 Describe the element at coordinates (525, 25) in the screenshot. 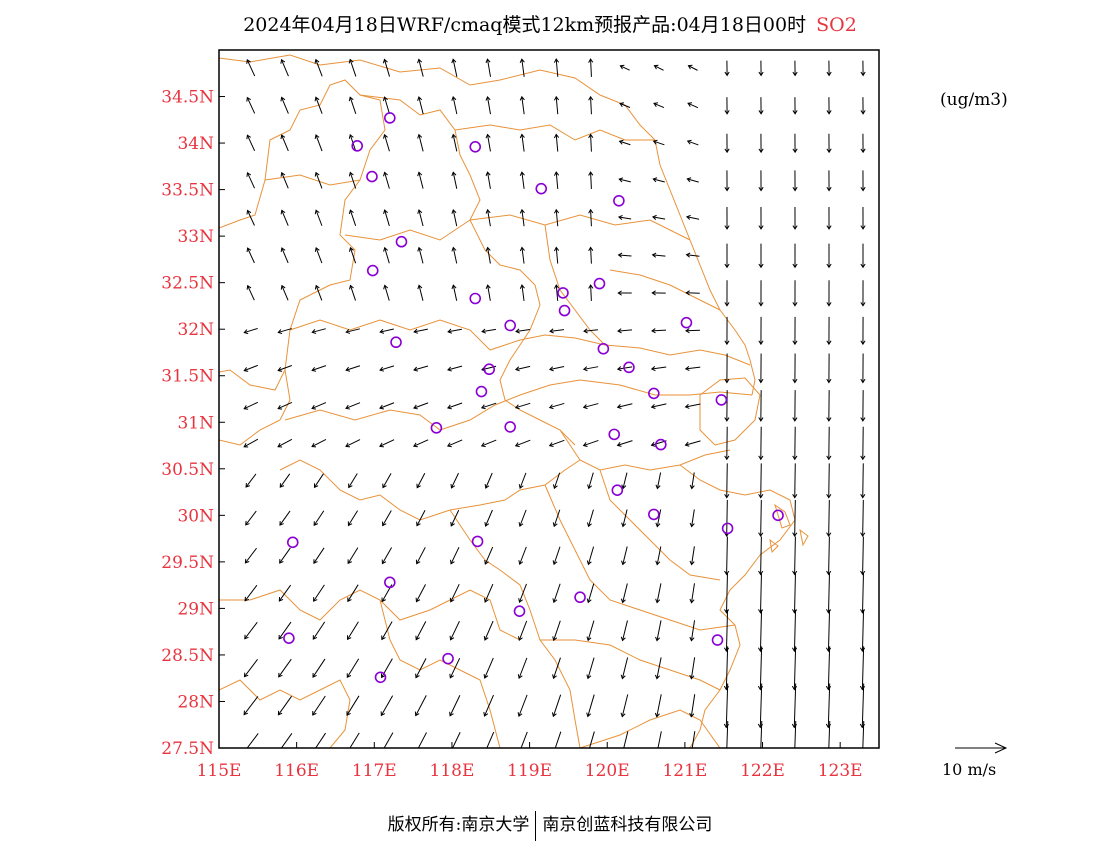

I see `title-main: 2024年04月18日WRF/cmaq模式12km预报产品:04月18日00时` at that location.